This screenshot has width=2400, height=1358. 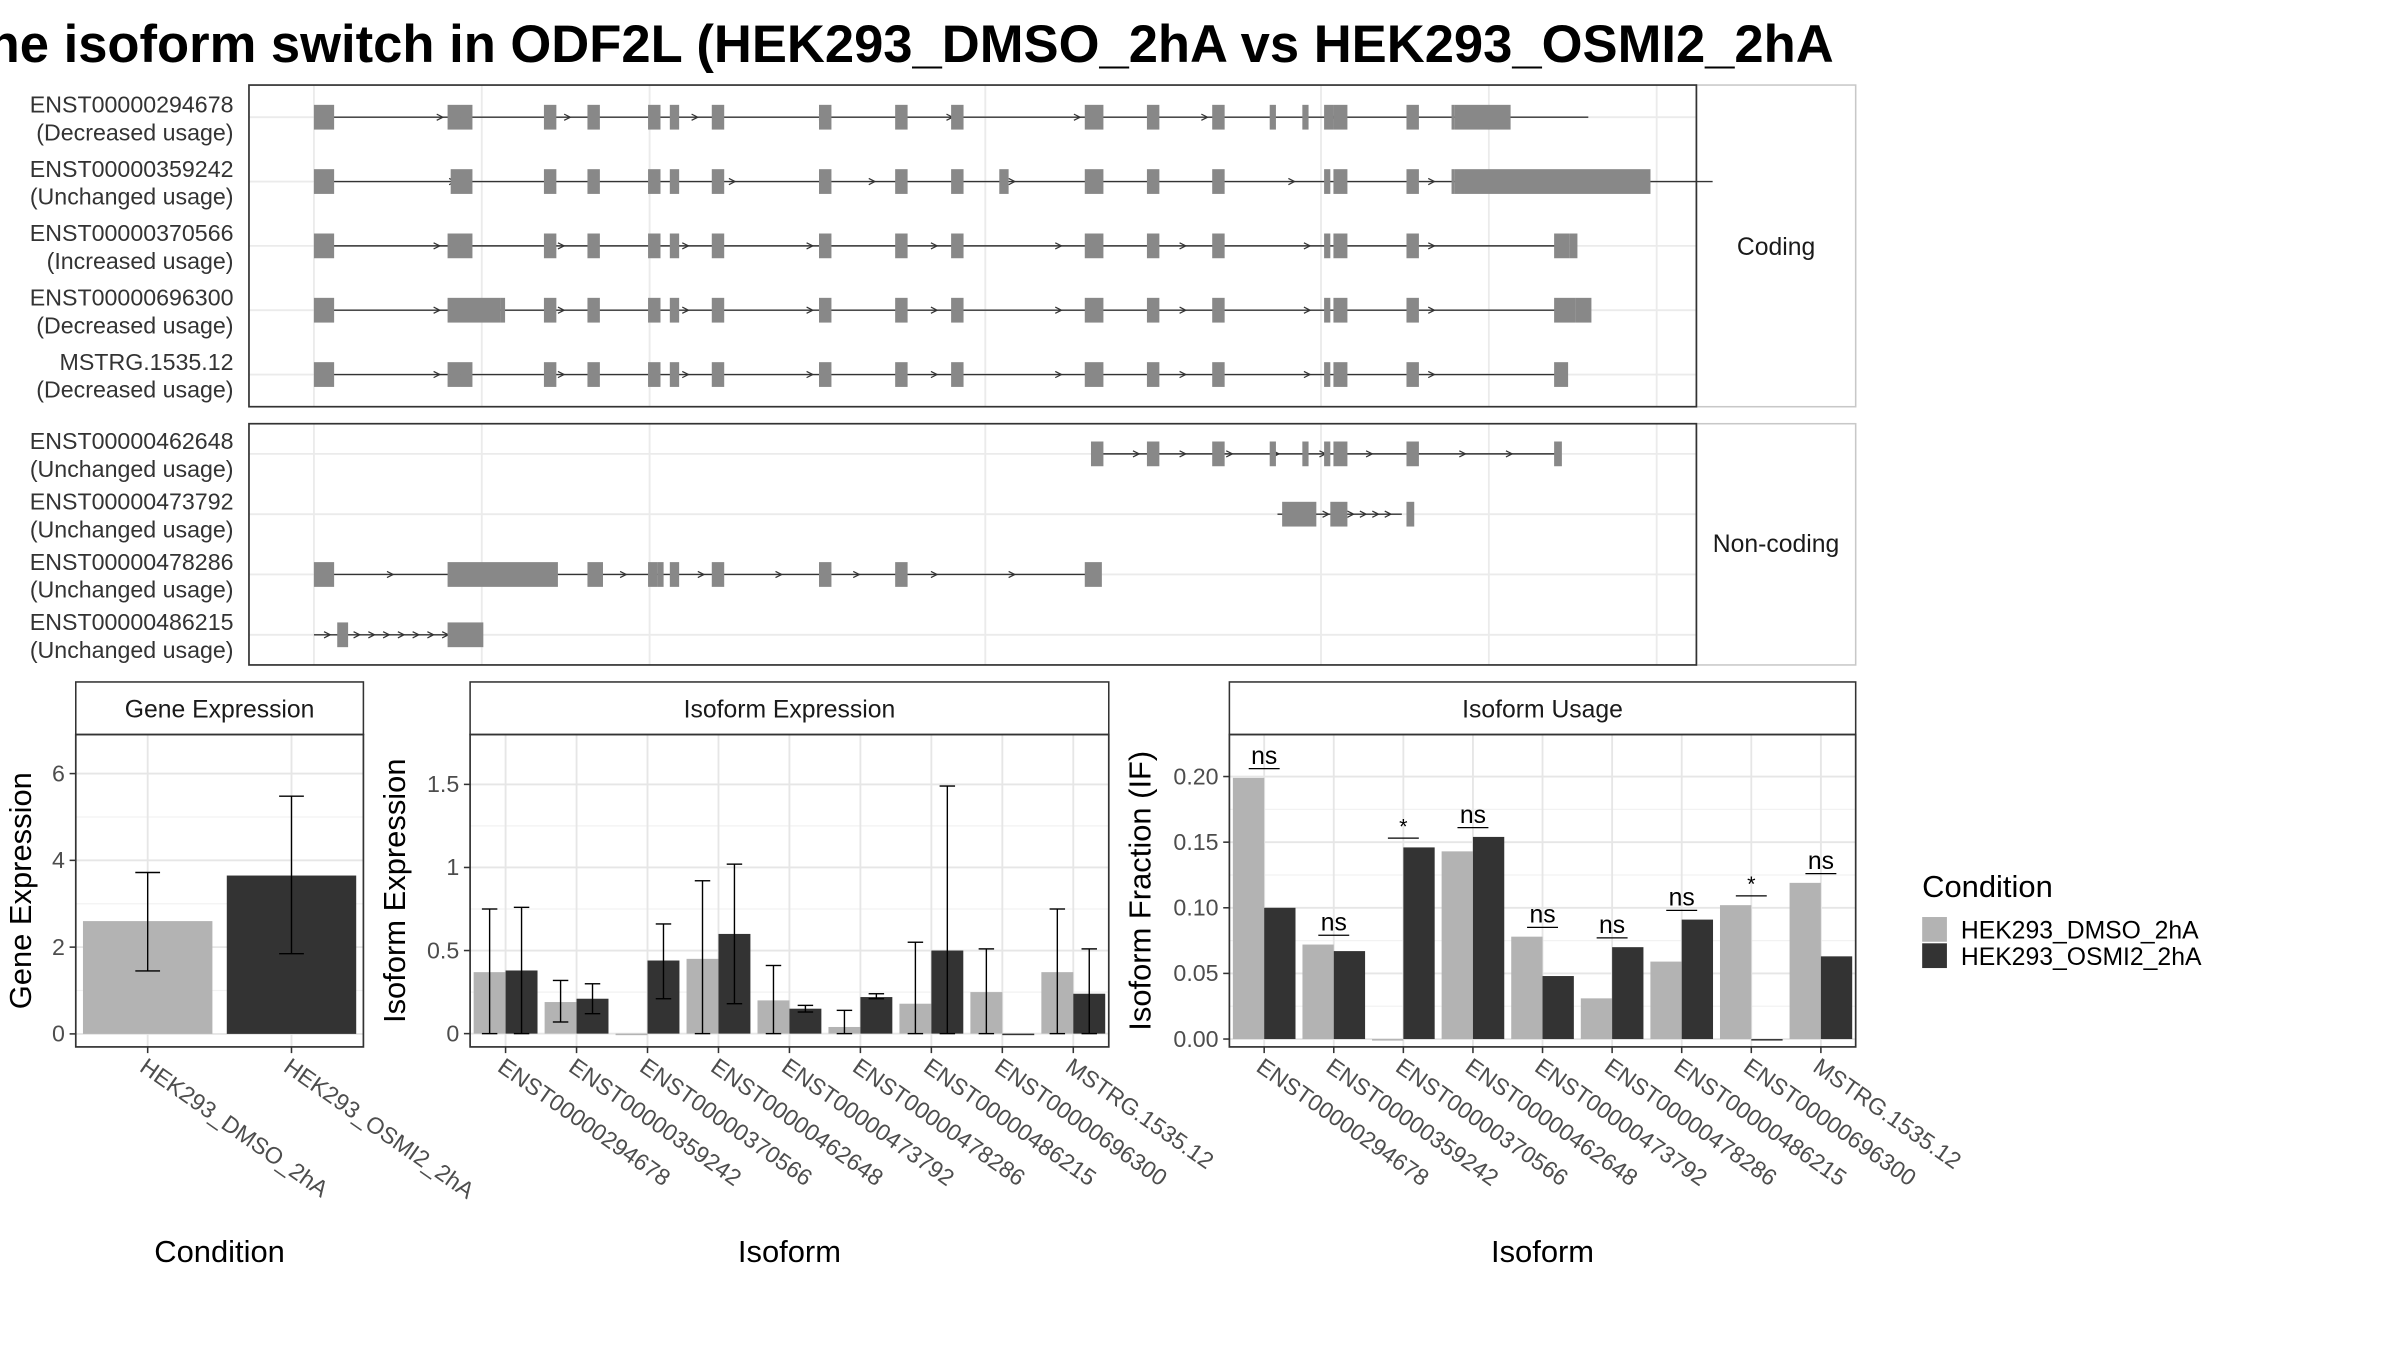 What do you see at coordinates (220, 710) in the screenshot?
I see `chart-title: Gene Expression` at bounding box center [220, 710].